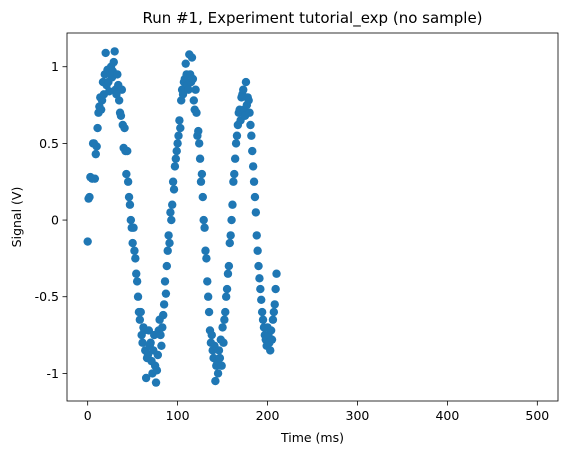 The width and height of the screenshot is (572, 455). What do you see at coordinates (55, 66) in the screenshot?
I see `y-tick-label: 1` at bounding box center [55, 66].